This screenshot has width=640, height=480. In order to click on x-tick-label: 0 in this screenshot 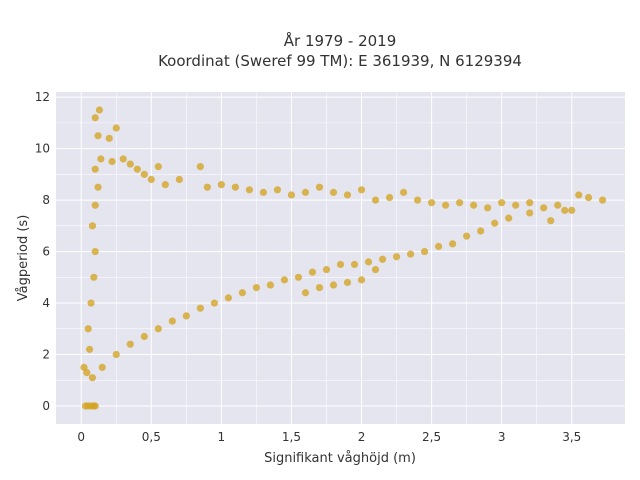, I will do `click(81, 437)`.